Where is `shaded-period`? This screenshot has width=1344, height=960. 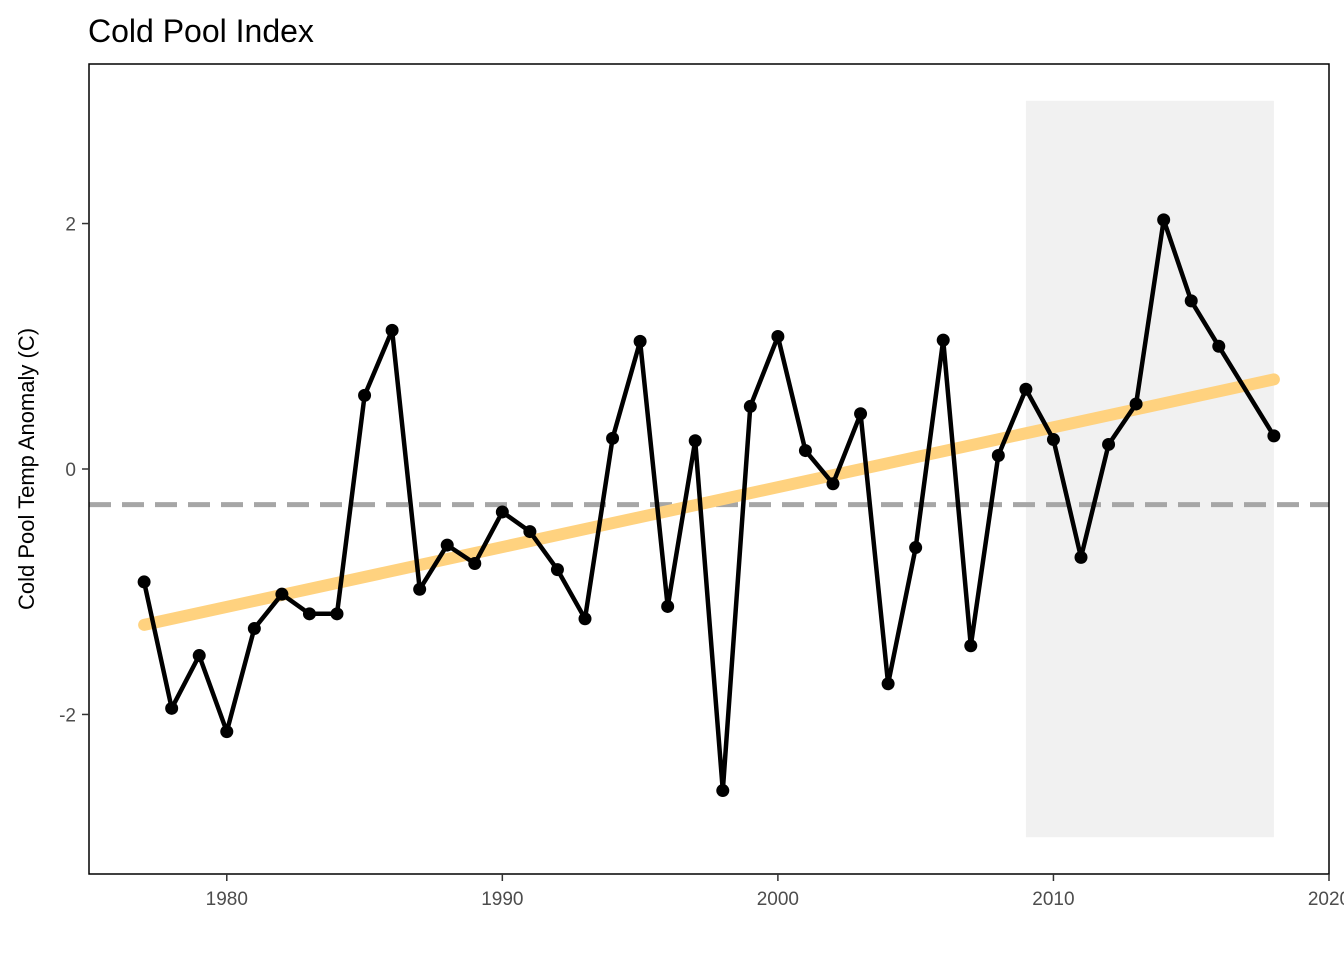
shaded-period is located at coordinates (1149, 469).